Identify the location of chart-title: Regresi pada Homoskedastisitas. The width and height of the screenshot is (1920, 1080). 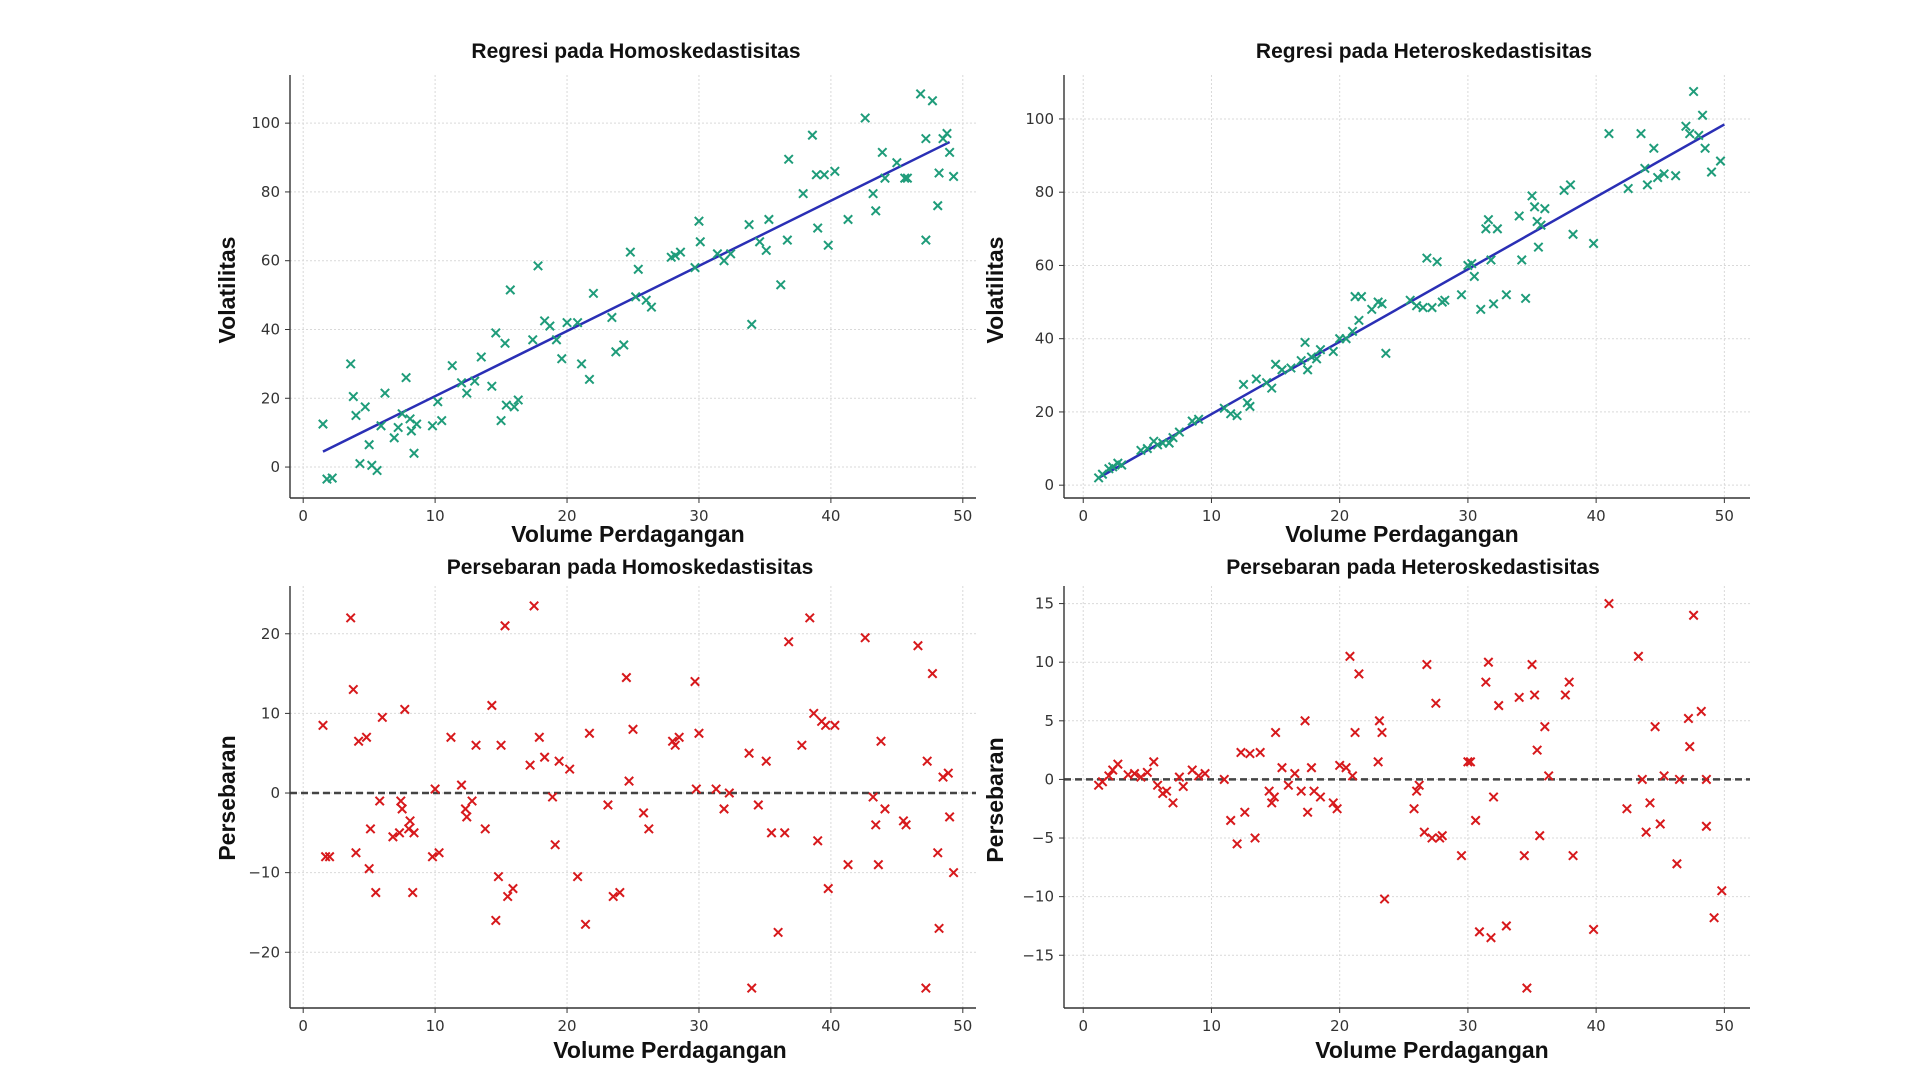
(635, 51).